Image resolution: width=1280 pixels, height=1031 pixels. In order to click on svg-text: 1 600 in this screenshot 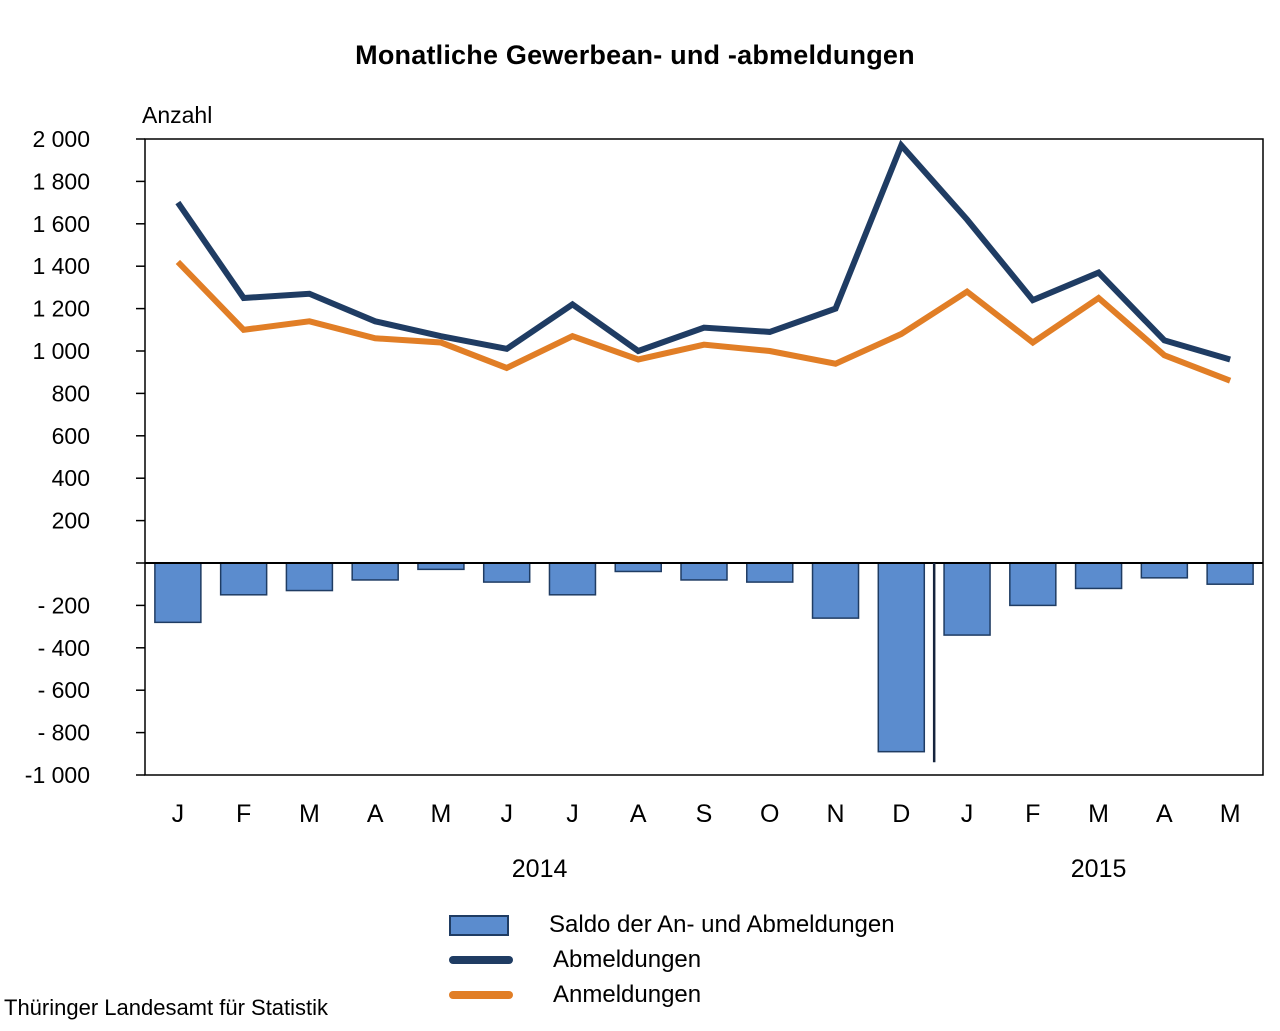, I will do `click(61, 224)`.